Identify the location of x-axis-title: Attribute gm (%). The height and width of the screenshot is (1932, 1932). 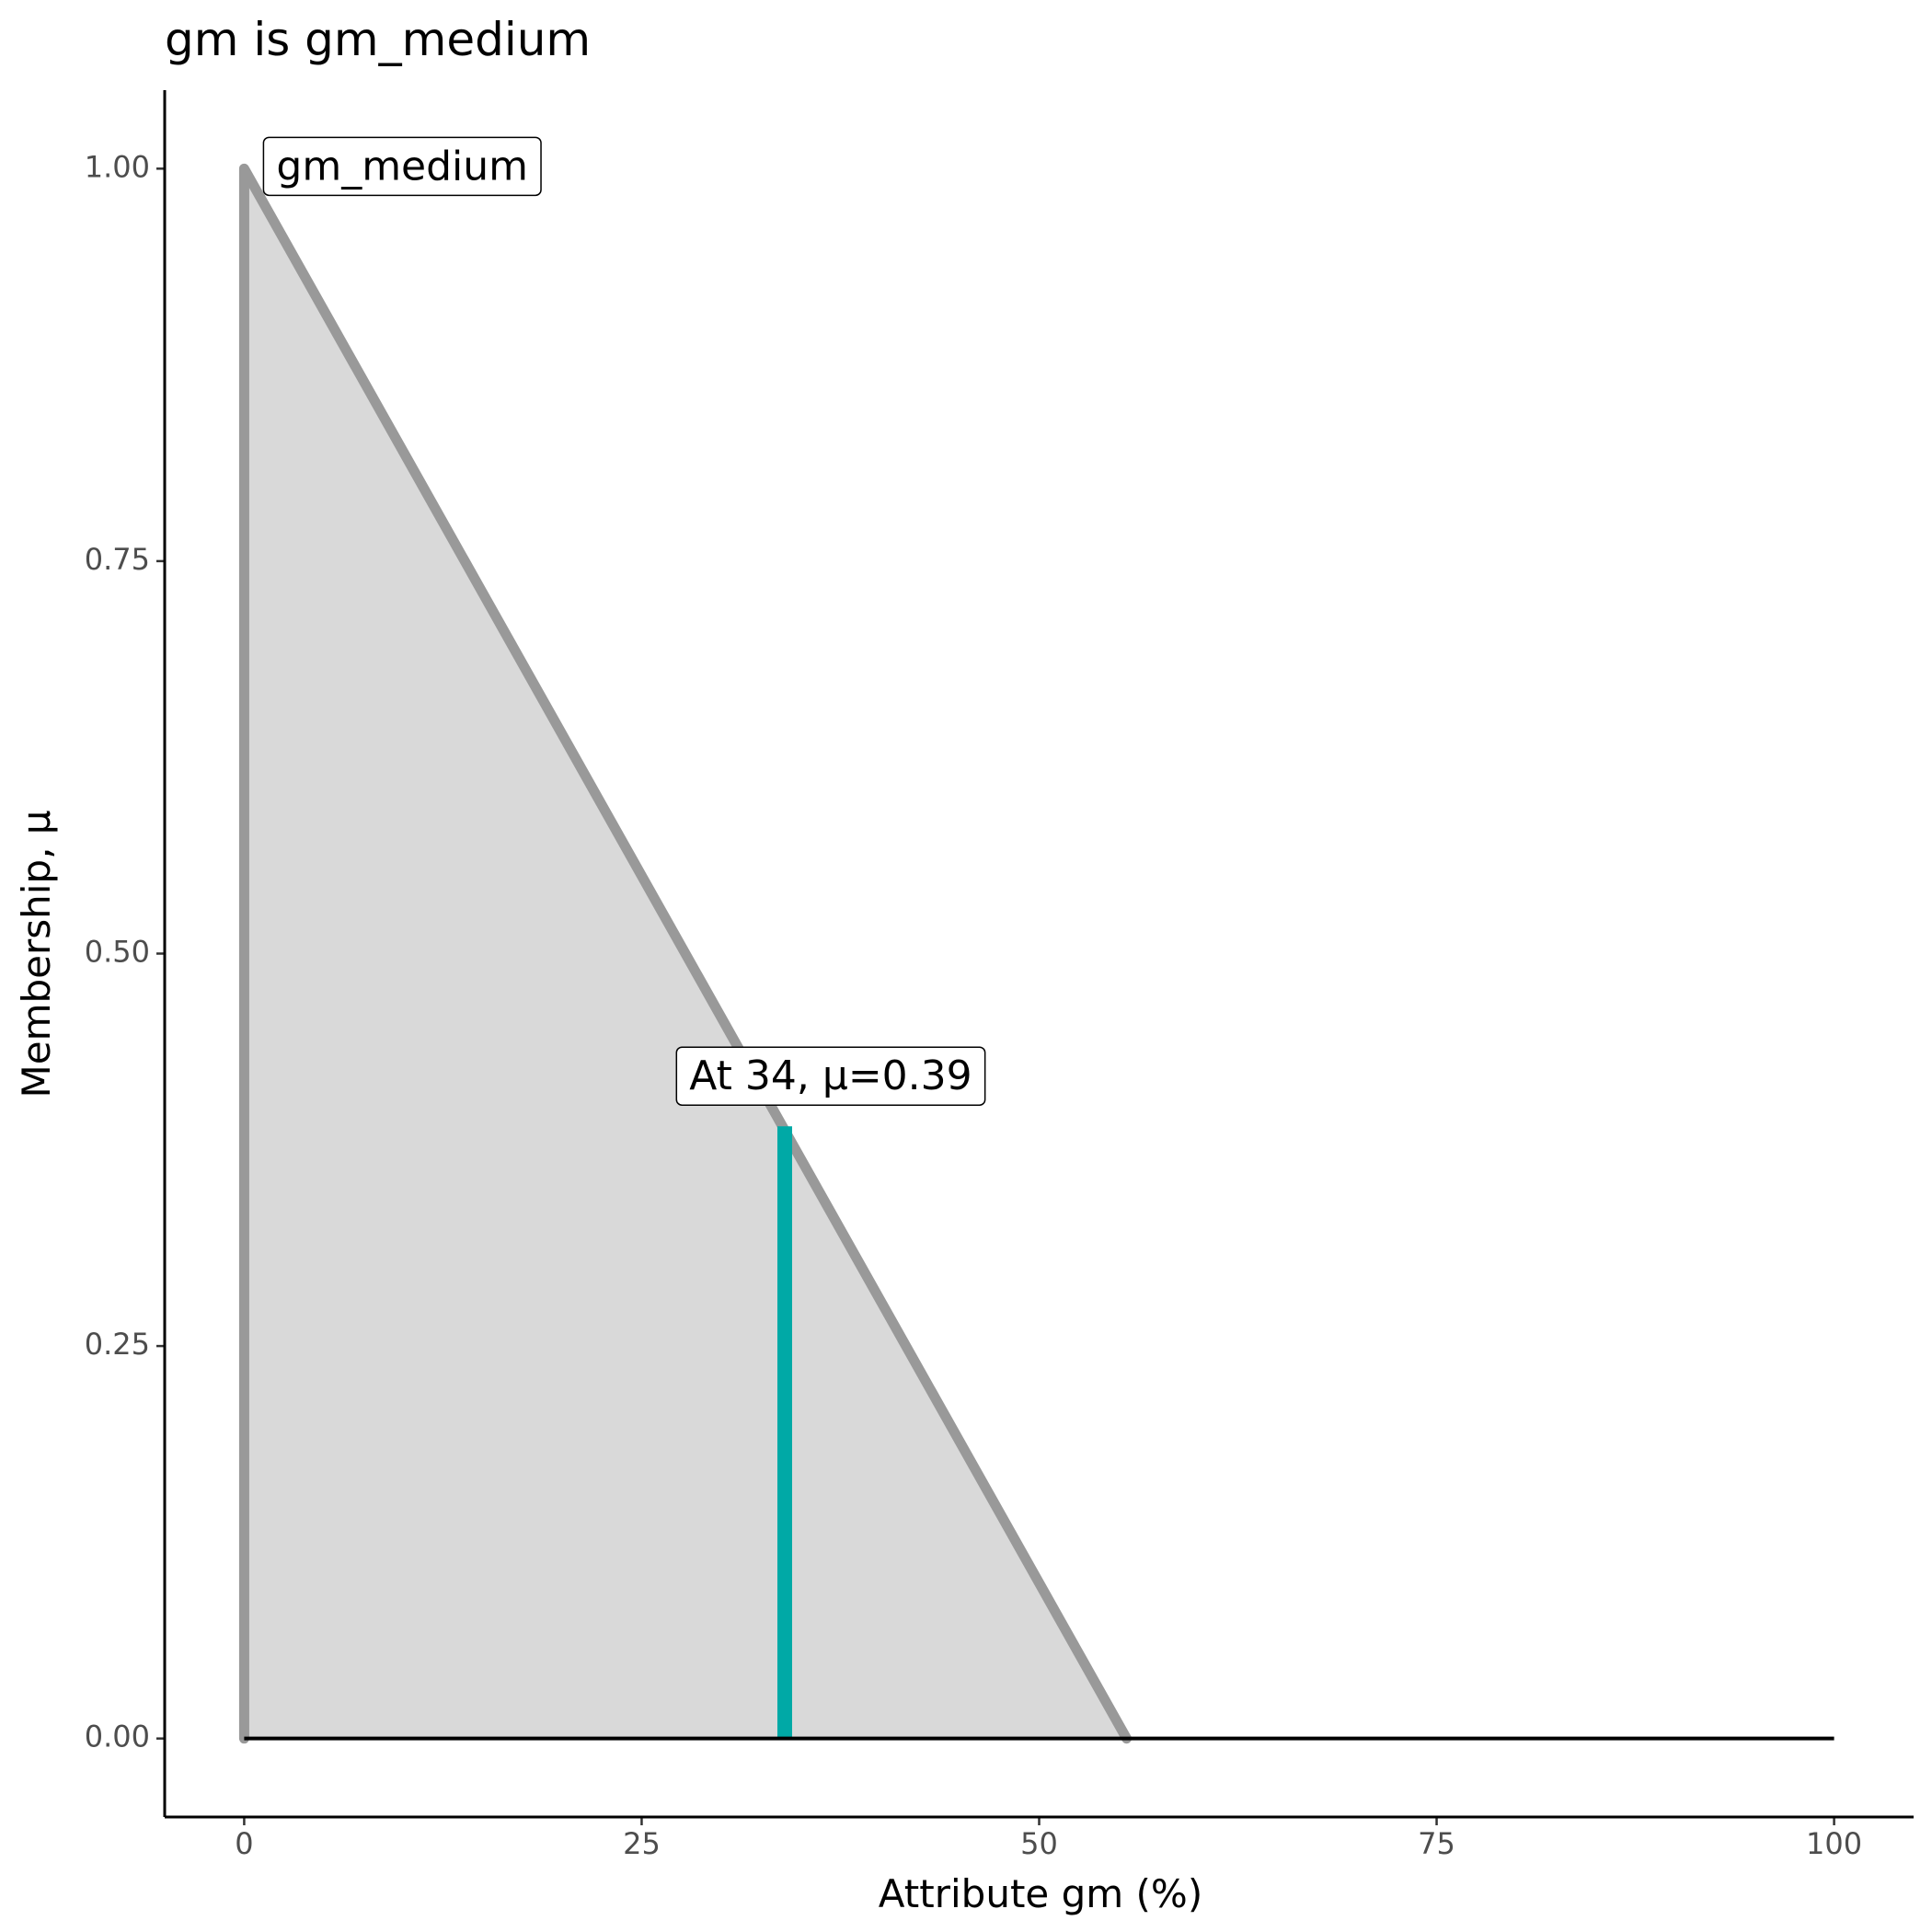
(1040, 1893).